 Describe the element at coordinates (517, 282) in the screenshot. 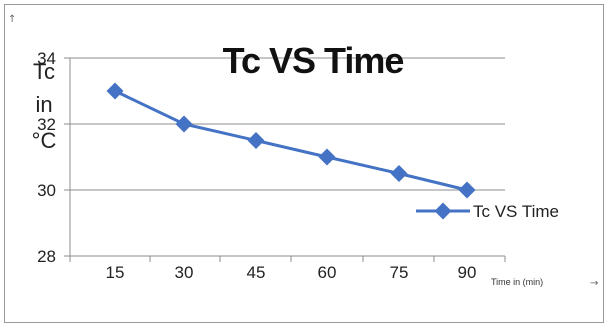

I see `x-axis-label: Time in (min)` at that location.